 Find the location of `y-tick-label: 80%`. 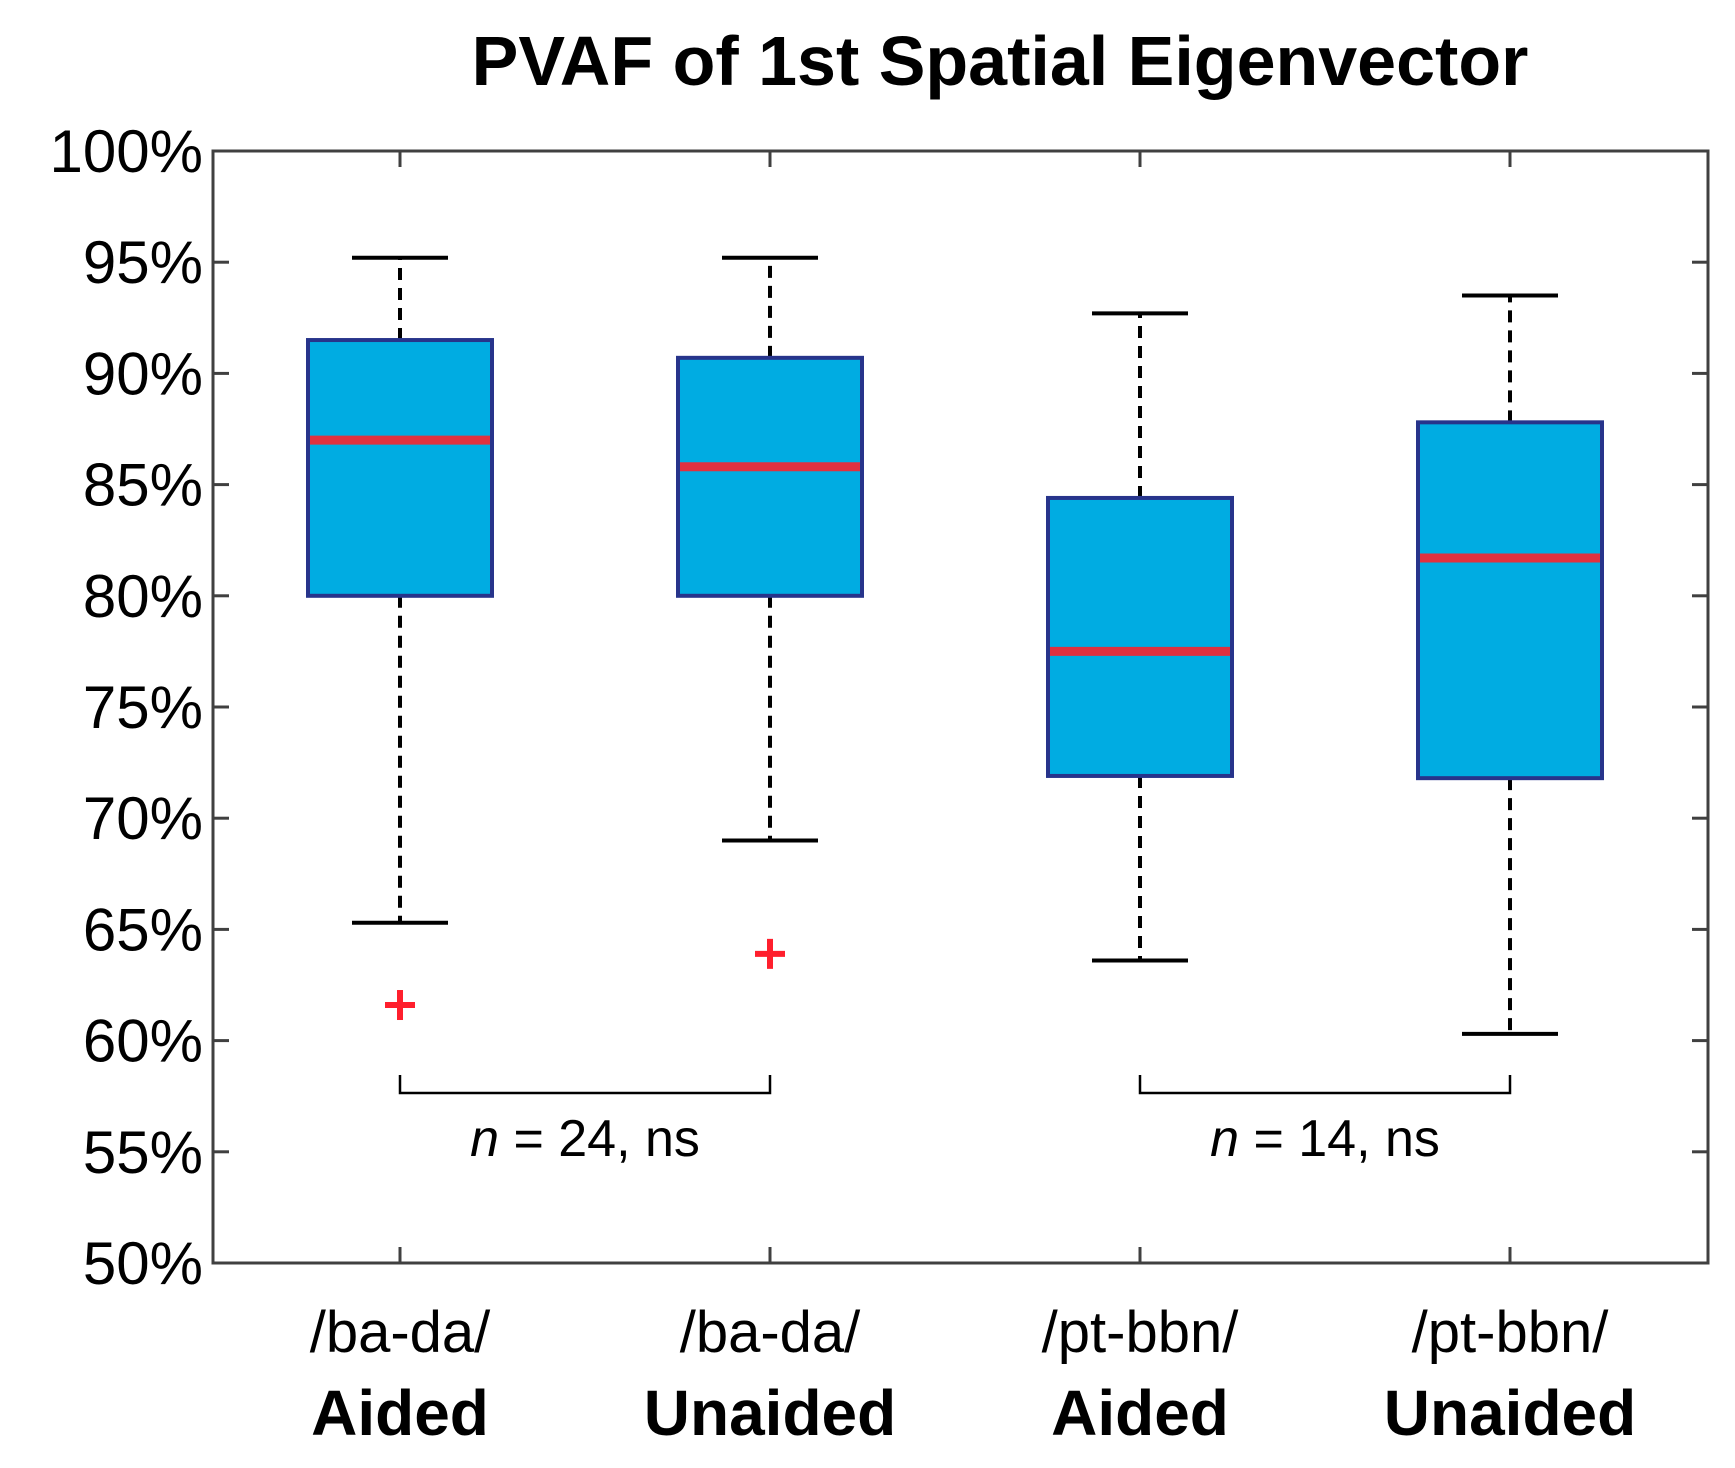

y-tick-label: 80% is located at coordinates (143, 596).